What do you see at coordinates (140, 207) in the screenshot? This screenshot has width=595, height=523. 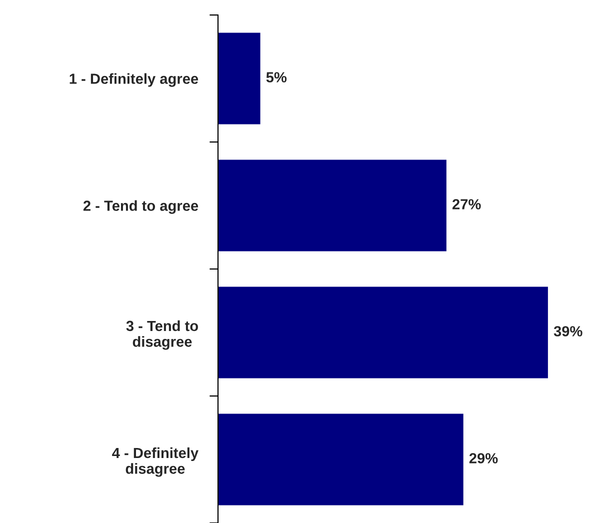 I see `y-tick-label: 2 - Tend to agree` at bounding box center [140, 207].